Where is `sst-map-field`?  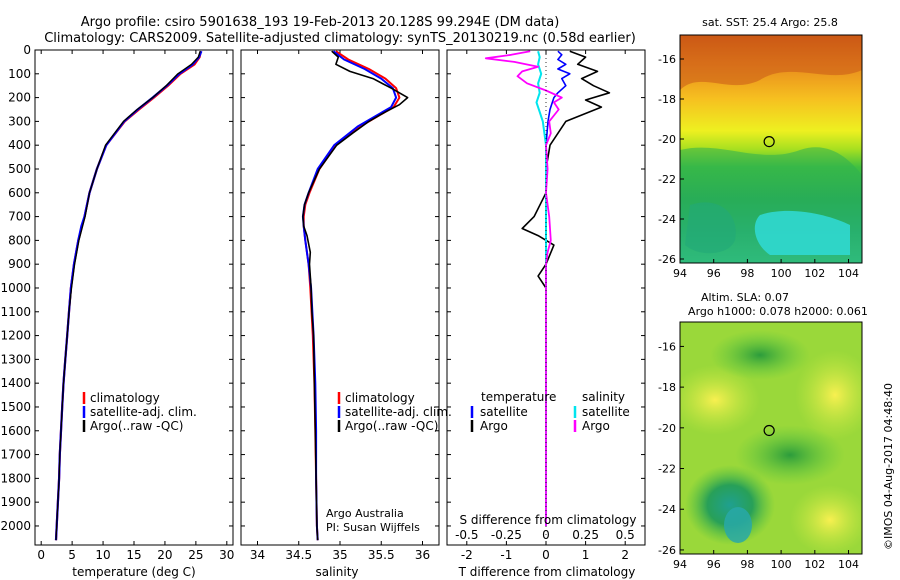 sst-map-field is located at coordinates (771, 149).